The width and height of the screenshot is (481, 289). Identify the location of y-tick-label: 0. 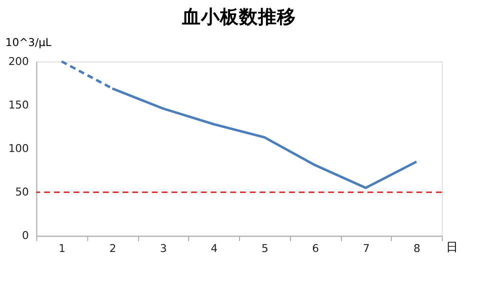
(26, 235).